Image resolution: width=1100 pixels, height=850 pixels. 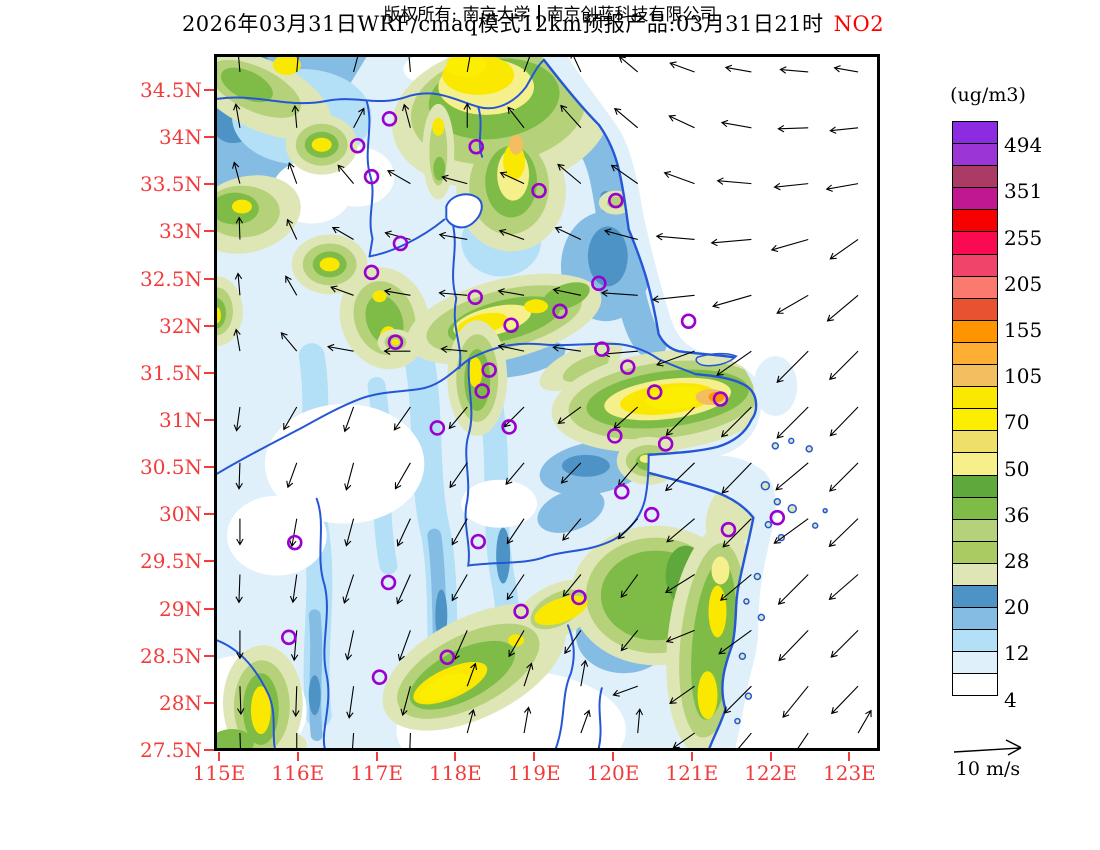 I want to click on lon-label: 117E, so click(x=376, y=773).